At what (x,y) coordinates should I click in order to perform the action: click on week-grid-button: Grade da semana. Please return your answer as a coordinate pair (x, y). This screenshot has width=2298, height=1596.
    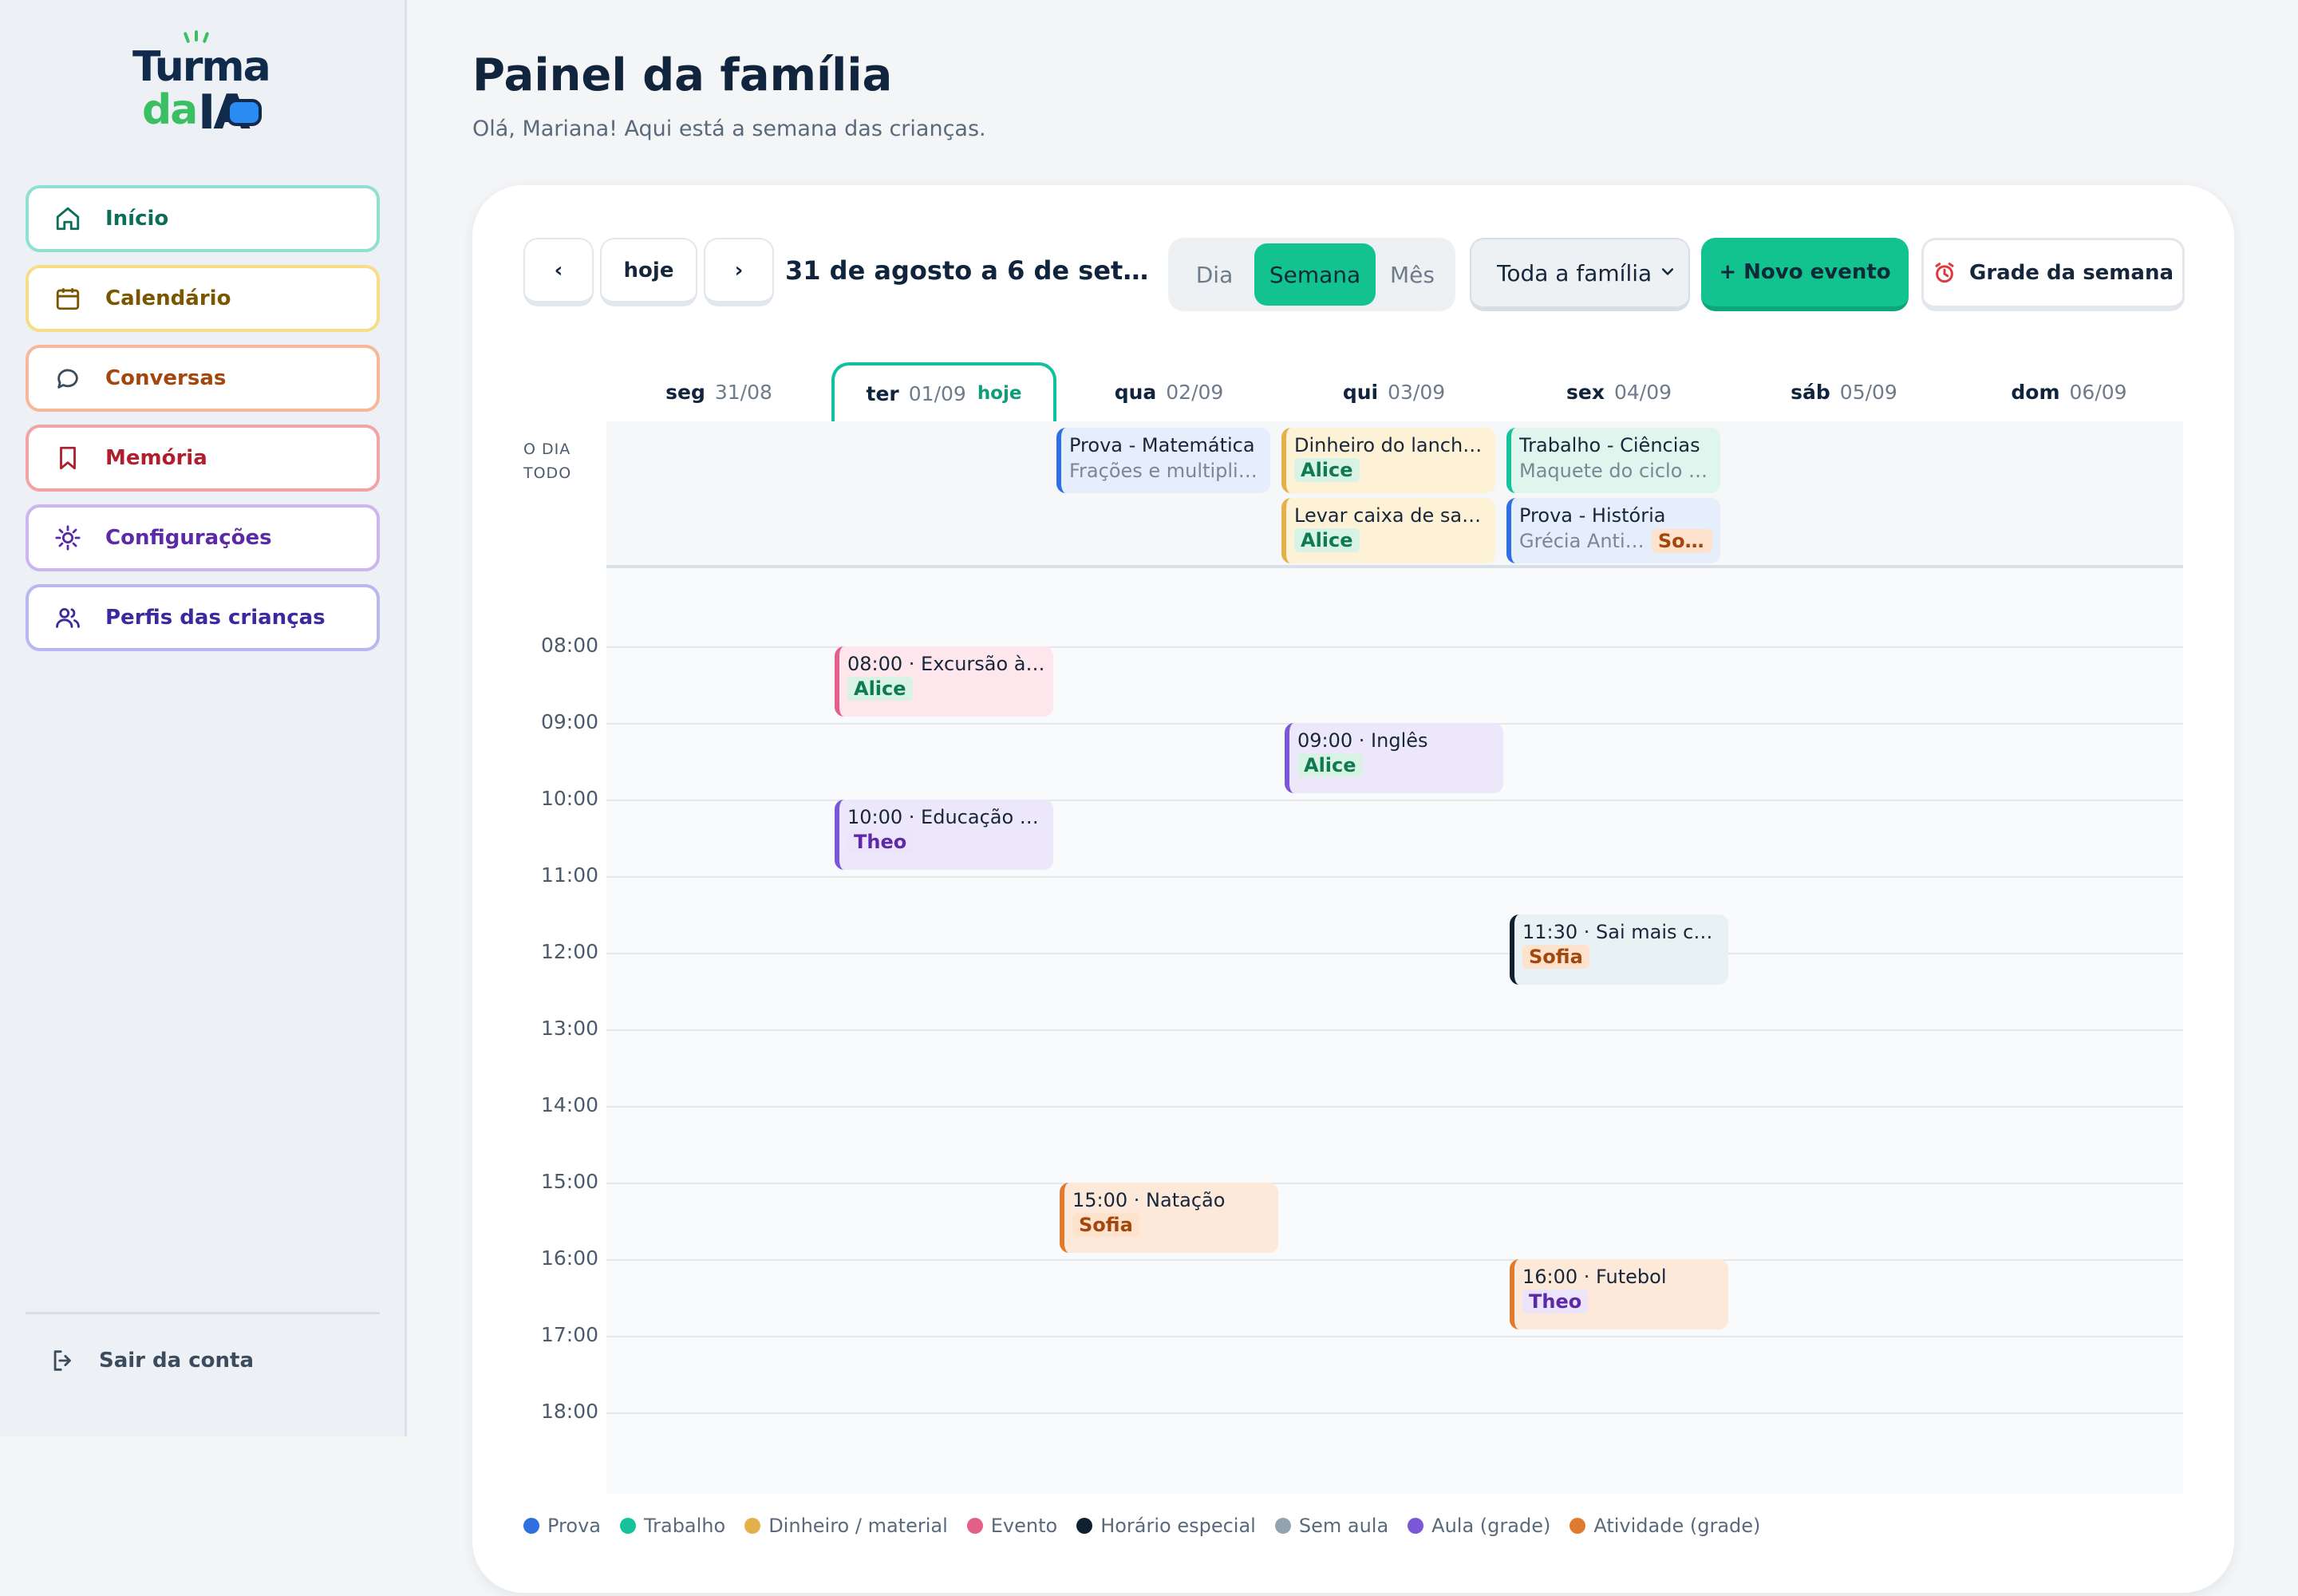
    Looking at the image, I should click on (2053, 274).